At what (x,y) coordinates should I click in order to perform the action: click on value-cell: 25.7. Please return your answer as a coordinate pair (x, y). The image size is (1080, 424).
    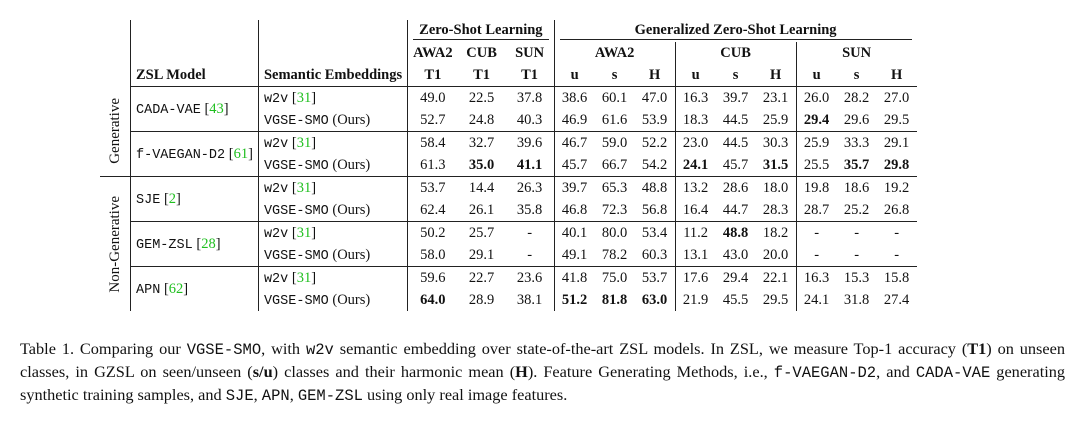
    Looking at the image, I should click on (481, 232).